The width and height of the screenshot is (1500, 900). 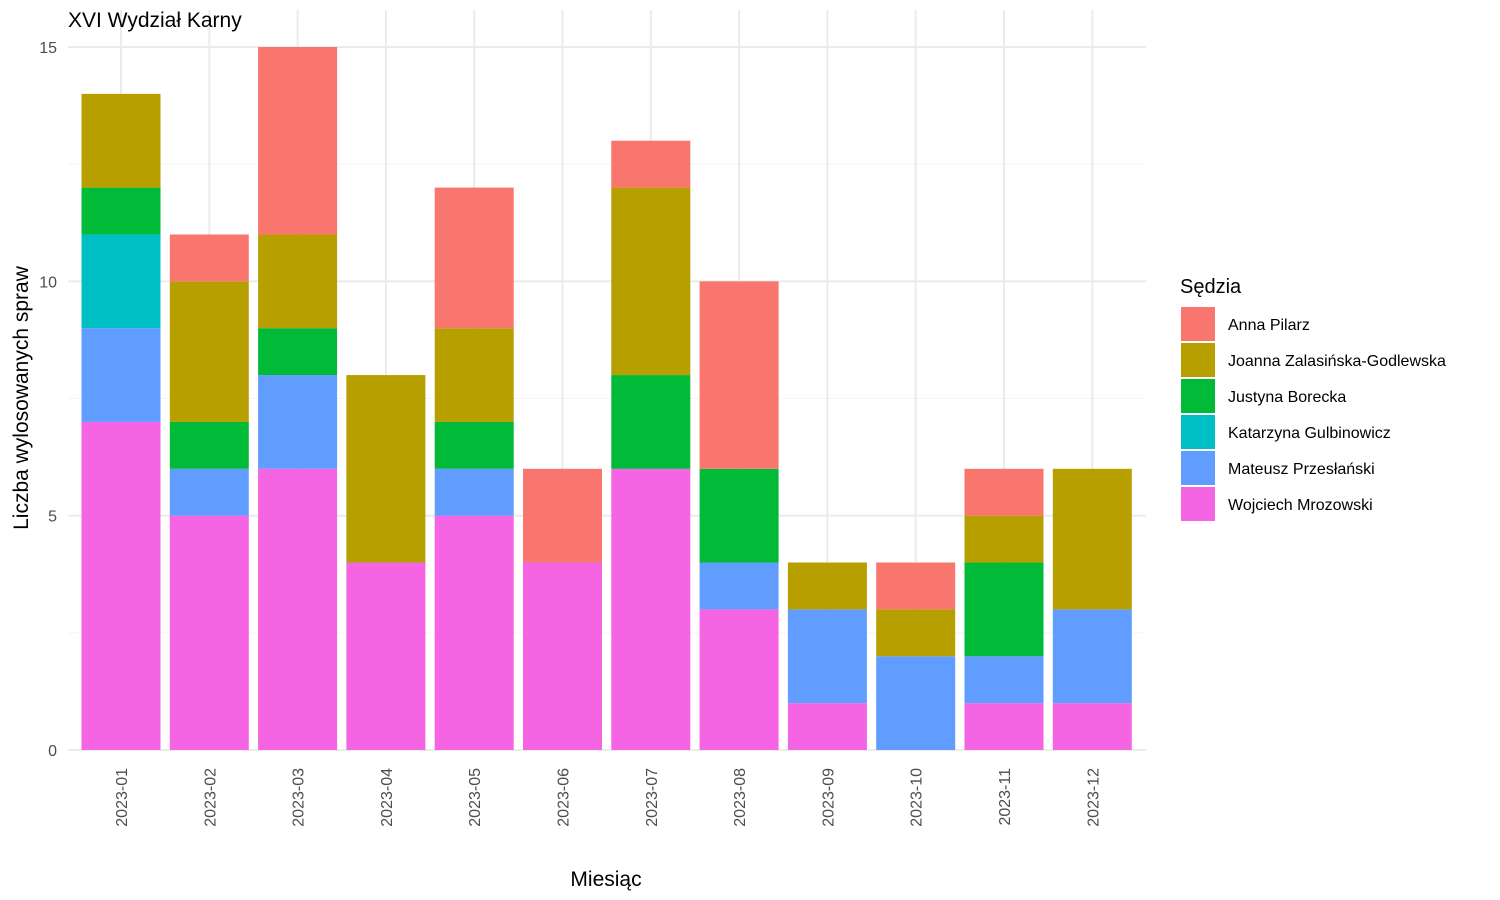 I want to click on x-tick-label: 2023-01, so click(x=122, y=797).